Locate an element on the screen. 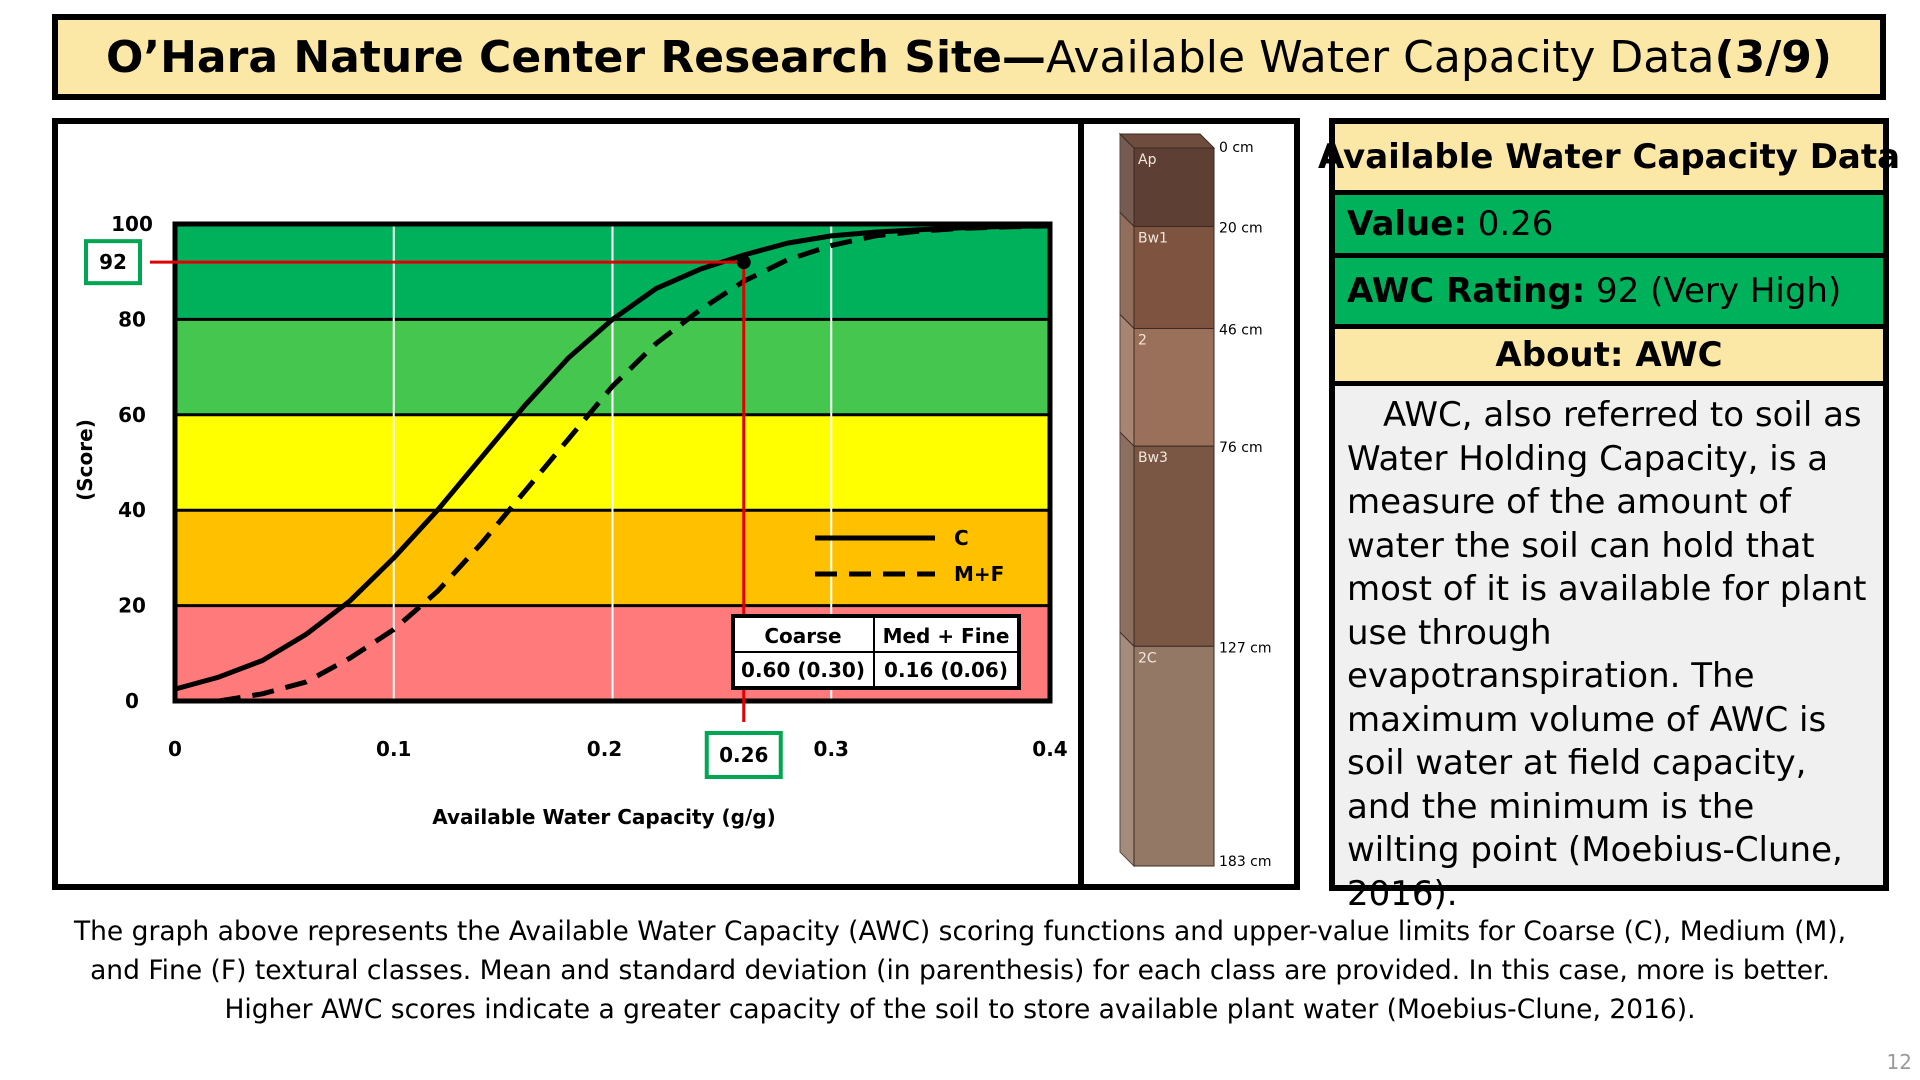 Image resolution: width=1920 pixels, height=1080 pixels. title-page: (3/9) is located at coordinates (1773, 57).